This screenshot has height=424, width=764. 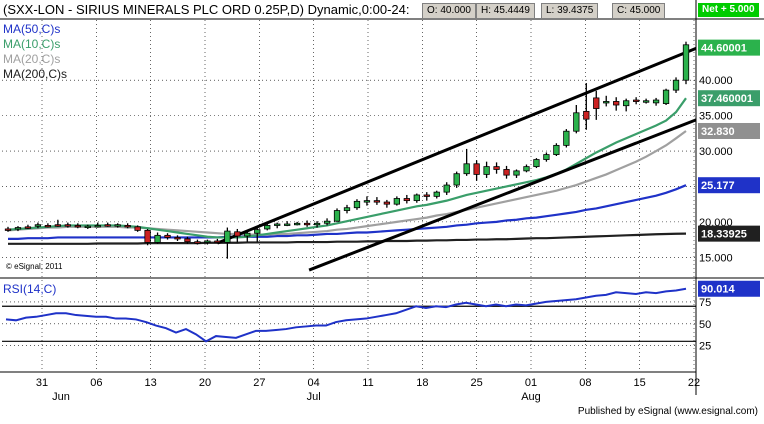 What do you see at coordinates (694, 383) in the screenshot?
I see `date-tick-label: 22` at bounding box center [694, 383].